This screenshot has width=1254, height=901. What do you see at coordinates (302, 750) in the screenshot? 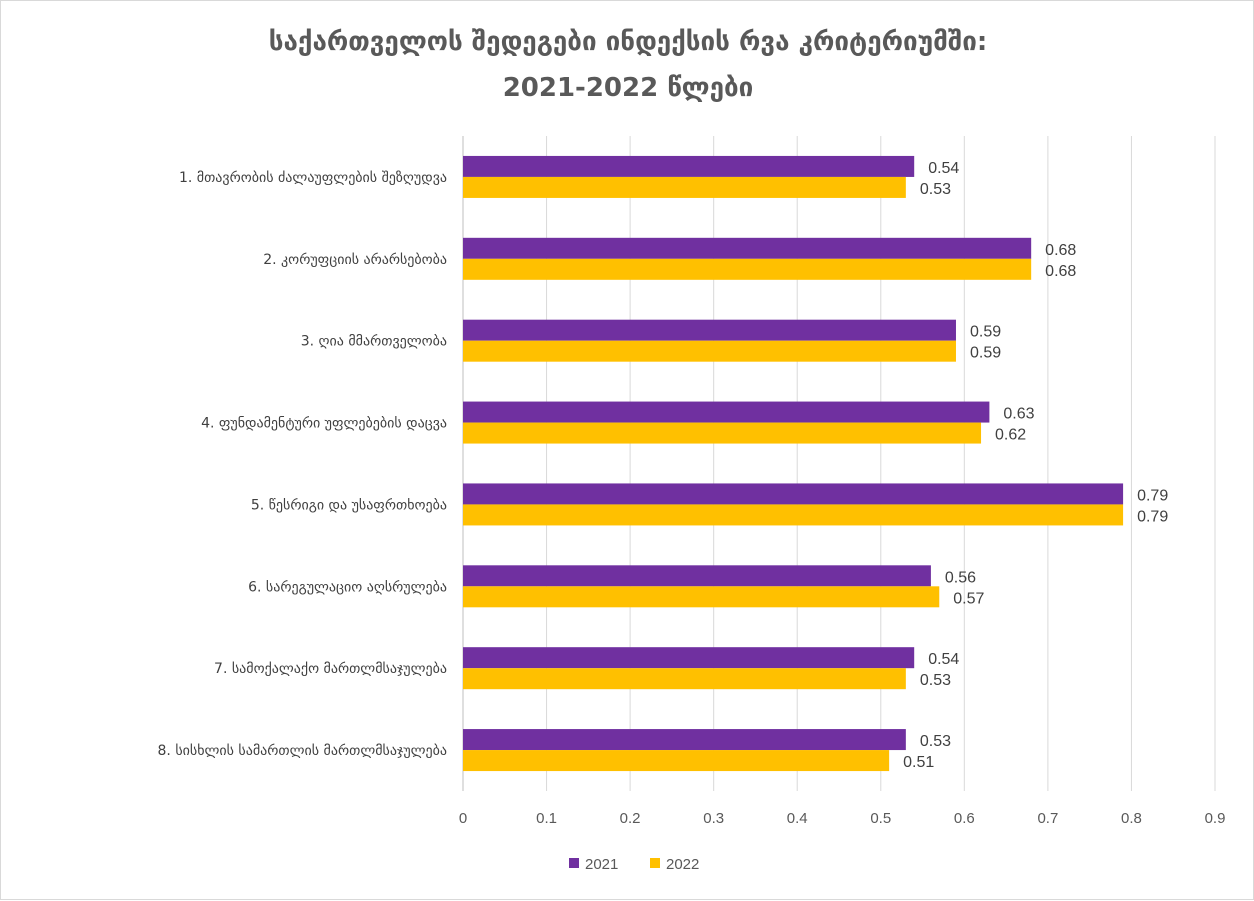
I see `category-label-8: 8. სისხლის სამართლის მართლმსაჯულება` at bounding box center [302, 750].